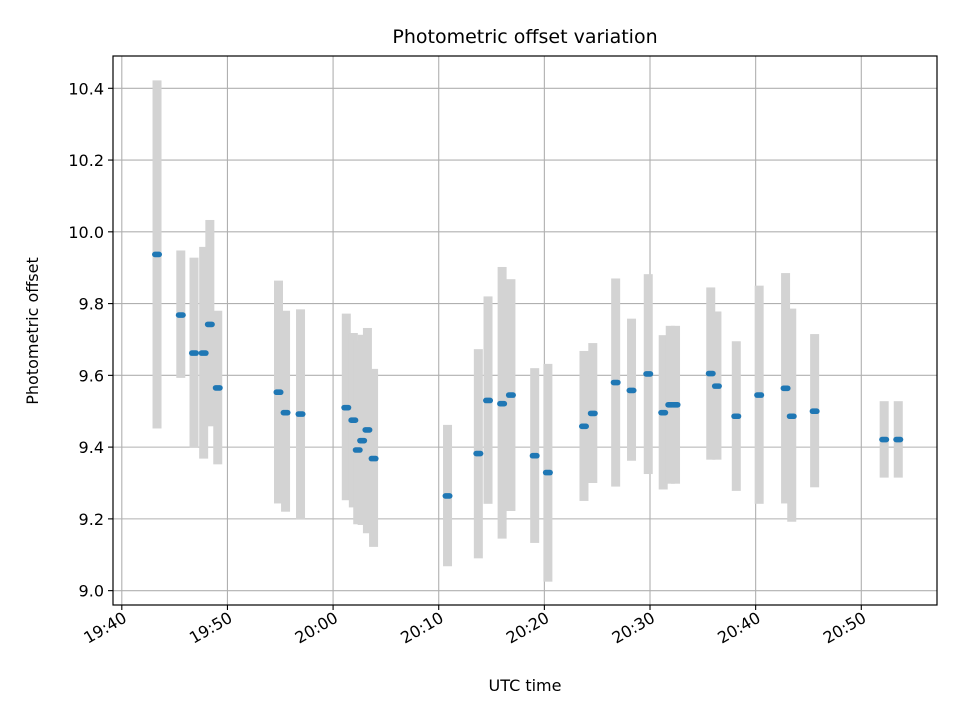 This screenshot has height=724, width=960. I want to click on x-axis-label: UTC time, so click(525, 685).